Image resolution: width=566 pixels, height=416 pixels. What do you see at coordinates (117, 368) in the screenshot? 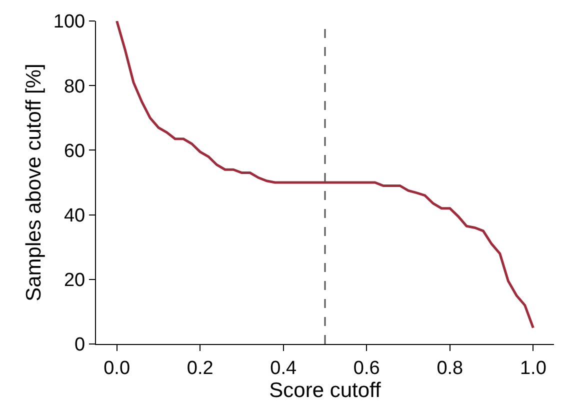
I see `x-tick-label: 0.0` at bounding box center [117, 368].